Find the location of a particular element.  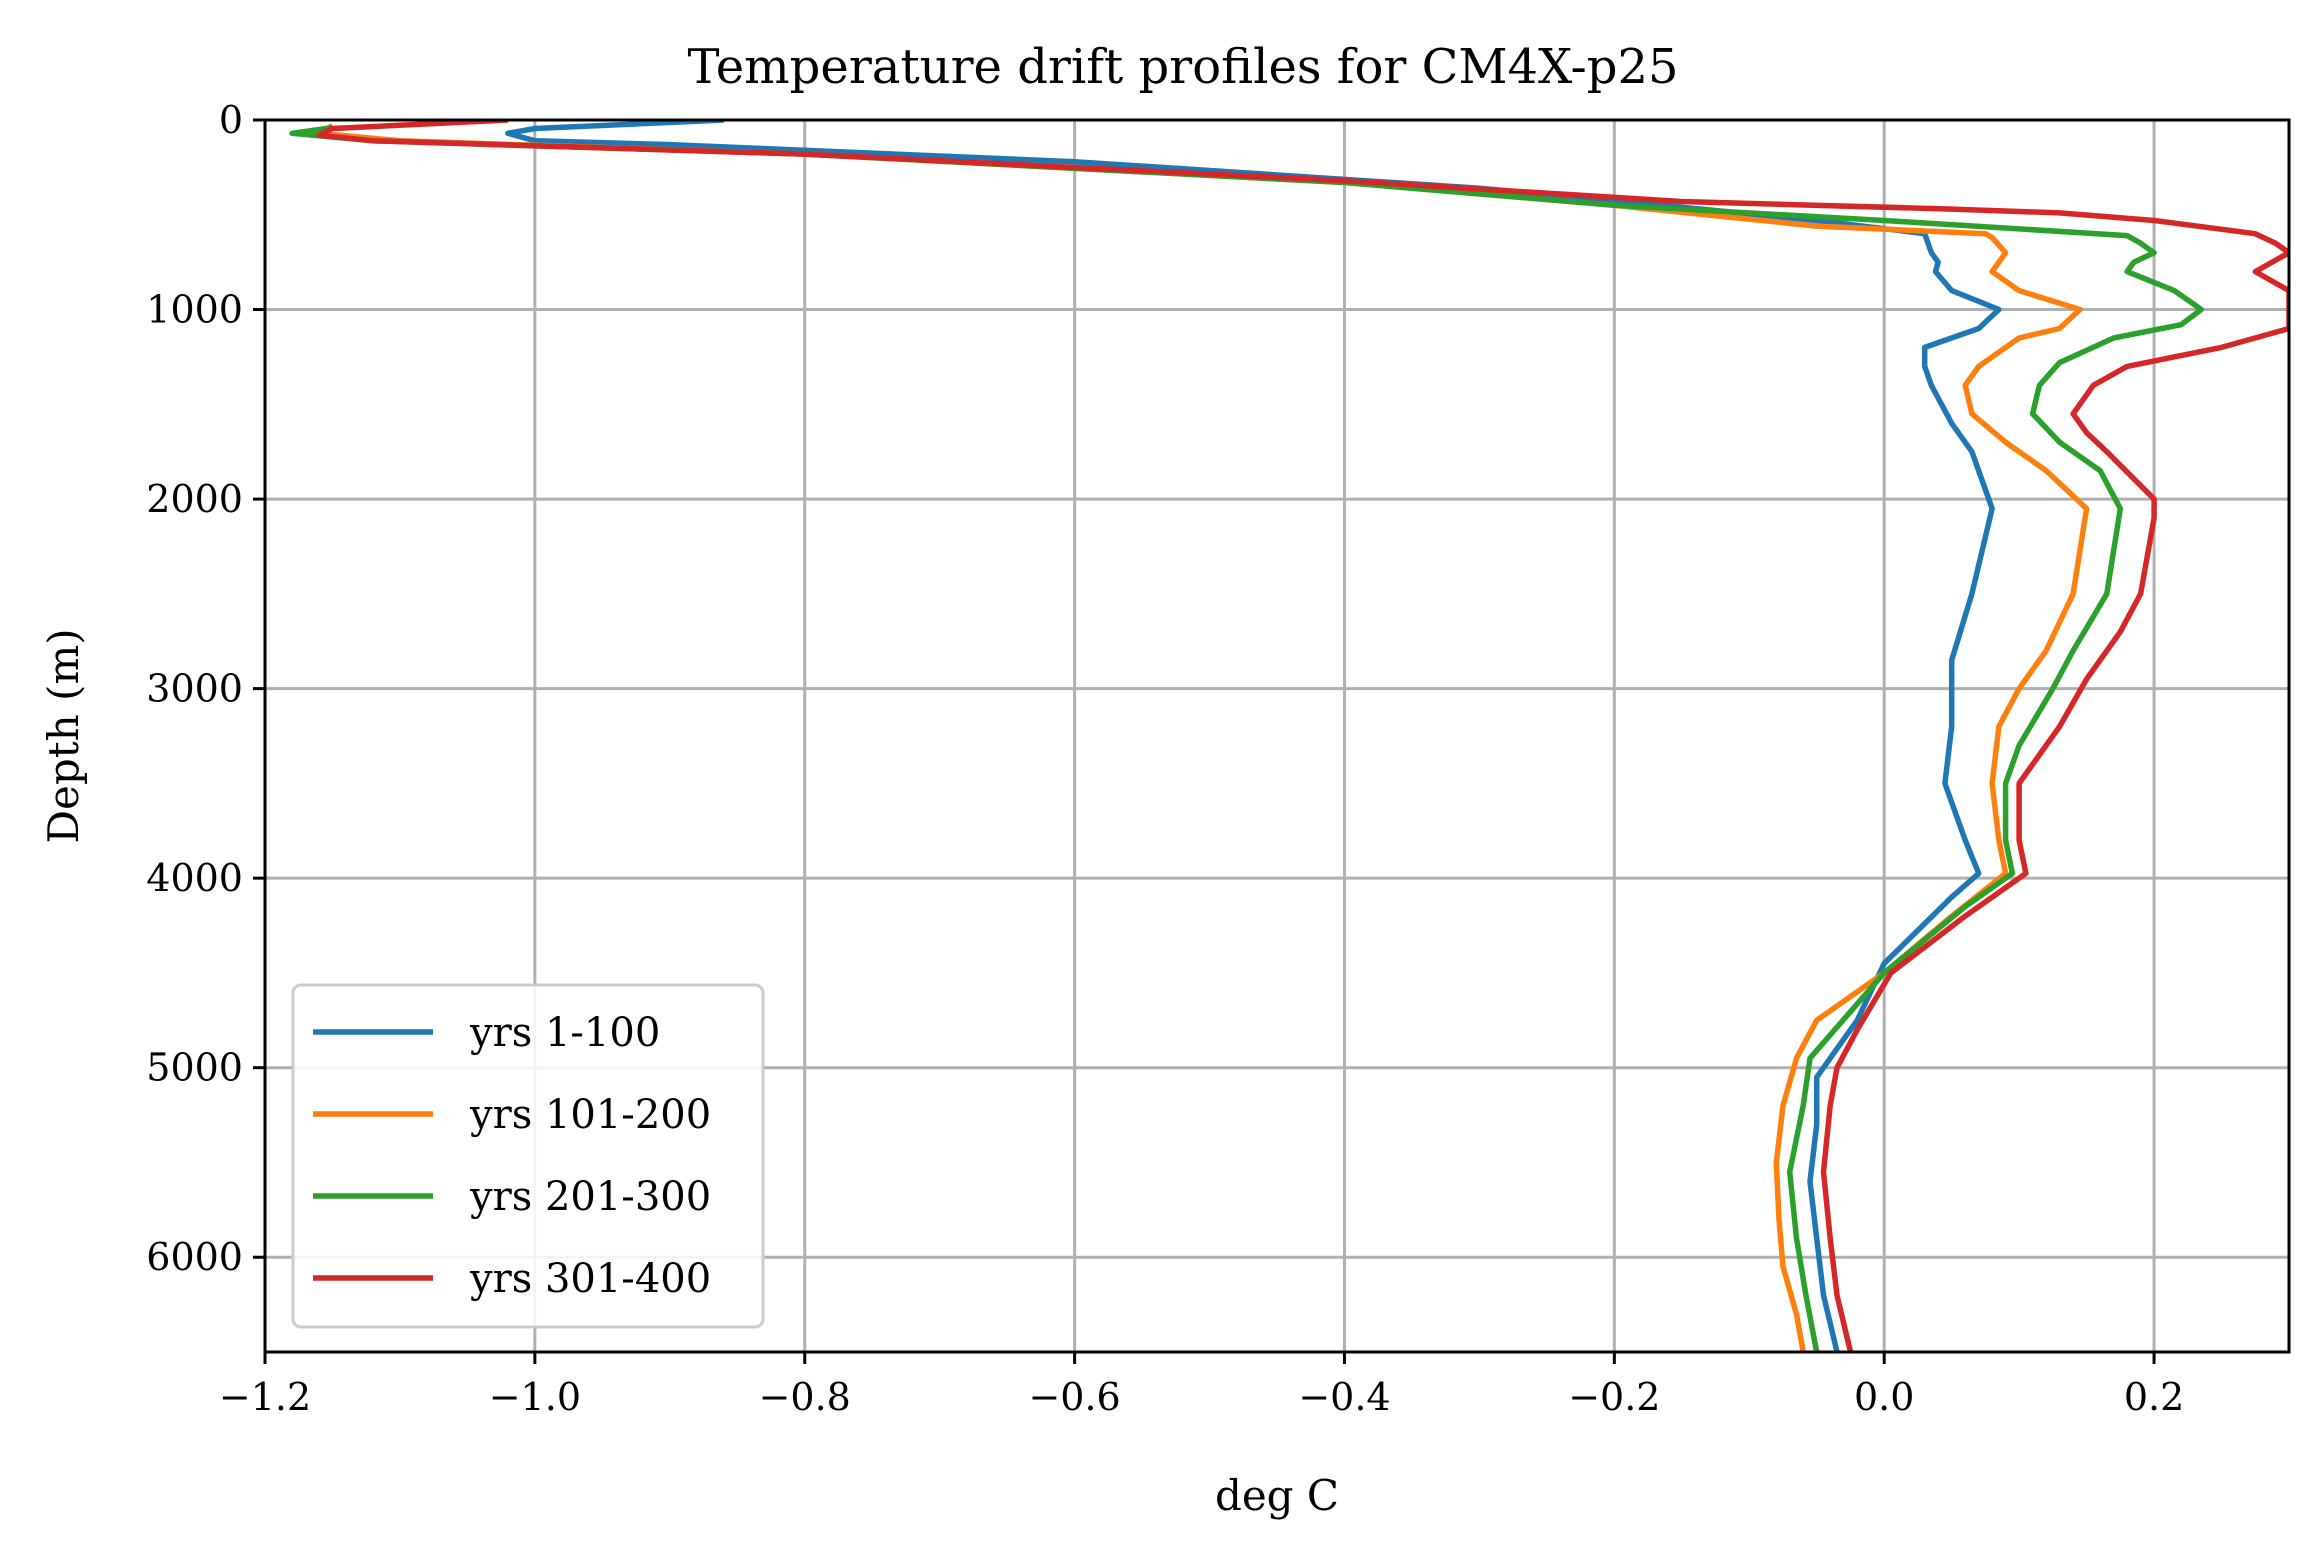

y-axis: 0 1000 2000 3000 4000 5000 6000 is located at coordinates (205, 688).